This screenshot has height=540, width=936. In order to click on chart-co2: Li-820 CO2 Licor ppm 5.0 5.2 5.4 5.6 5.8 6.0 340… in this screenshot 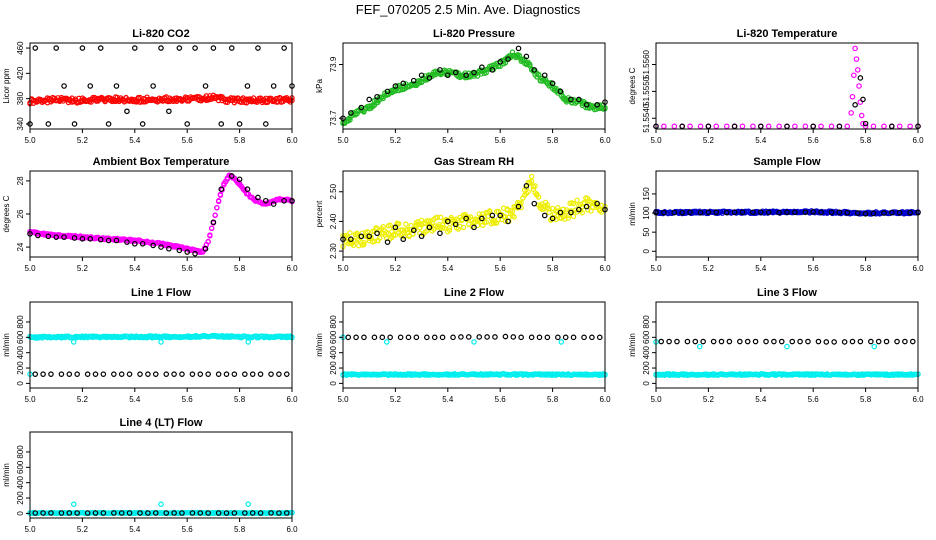, I will do `click(150, 86)`.